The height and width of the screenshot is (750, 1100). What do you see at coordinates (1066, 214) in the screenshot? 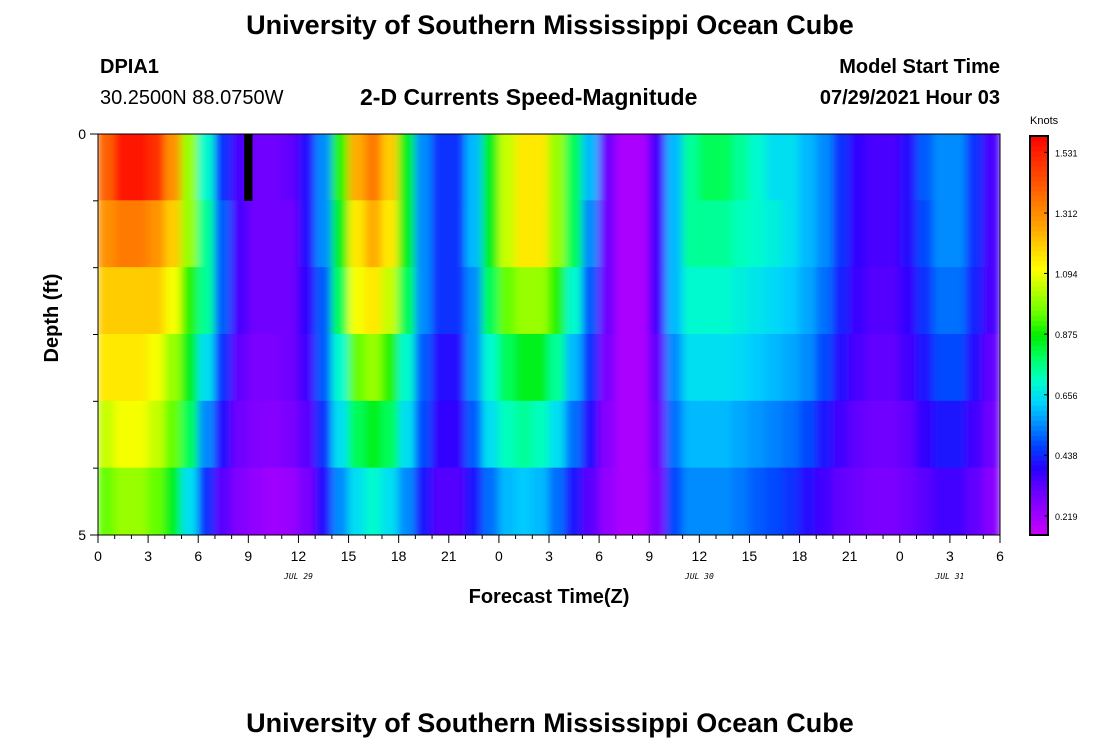
I see `colorbar-tick-label: 1.312` at bounding box center [1066, 214].